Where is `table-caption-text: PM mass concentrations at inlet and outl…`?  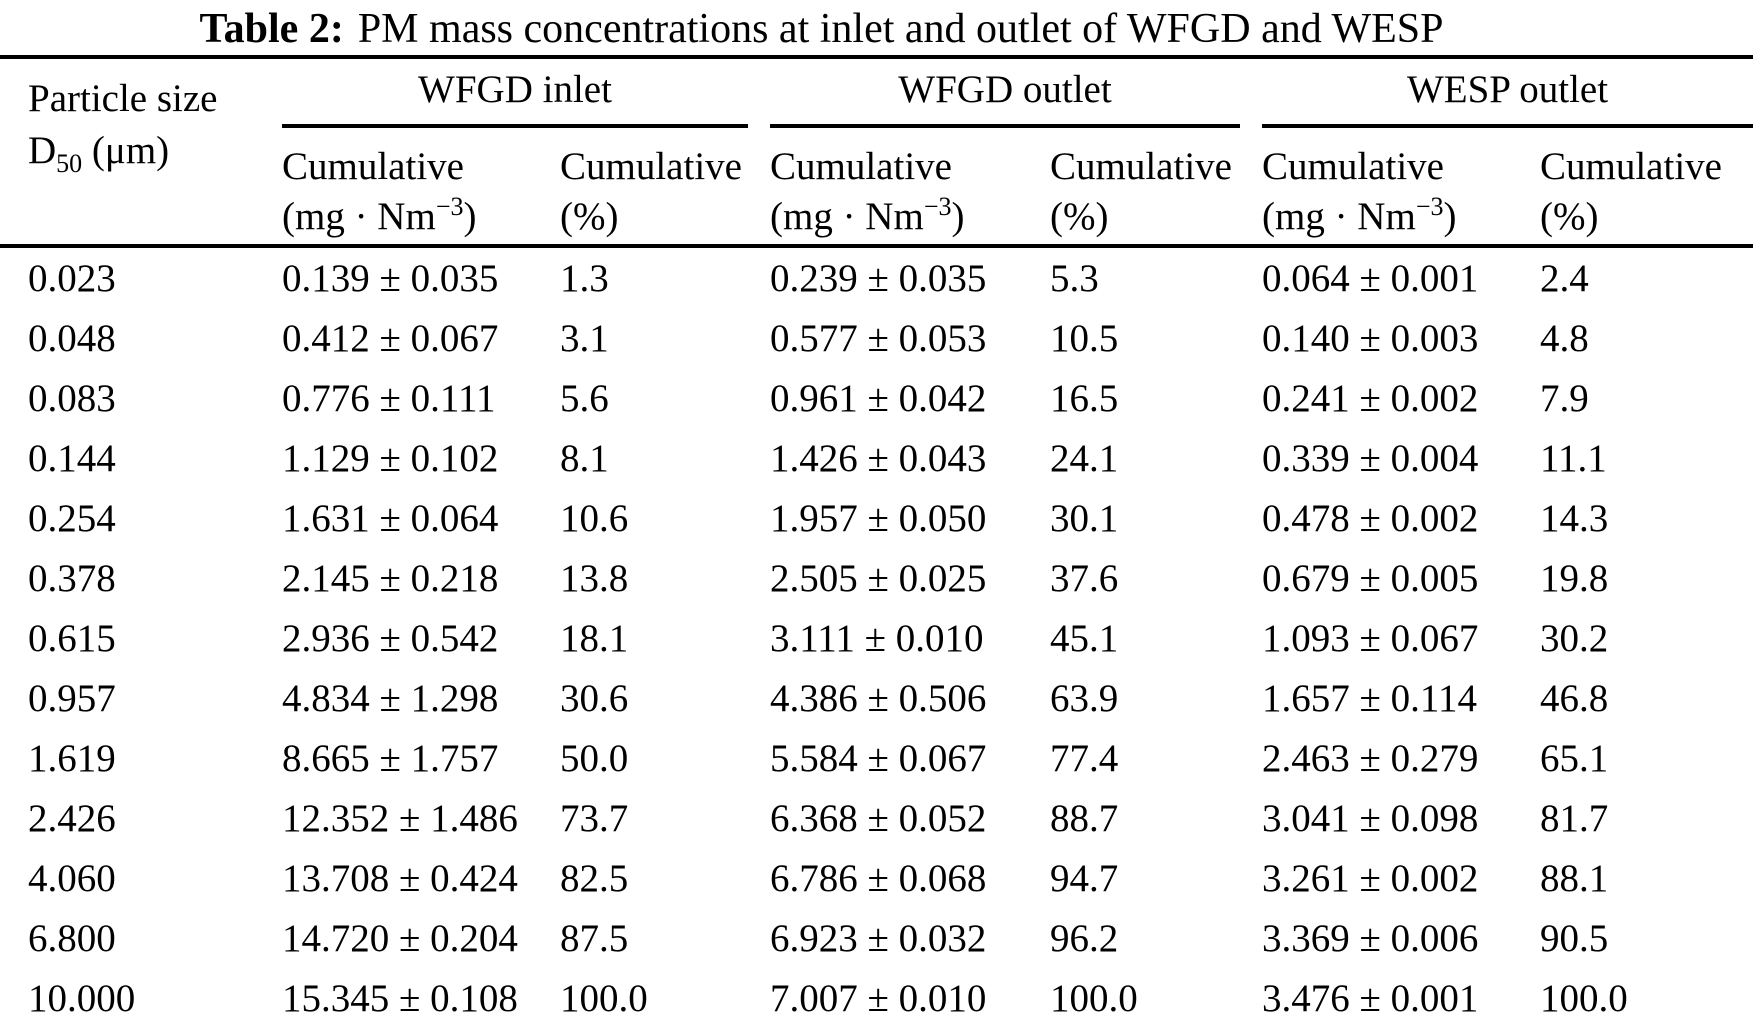 table-caption-text: PM mass concentrations at inlet and outl… is located at coordinates (900, 29).